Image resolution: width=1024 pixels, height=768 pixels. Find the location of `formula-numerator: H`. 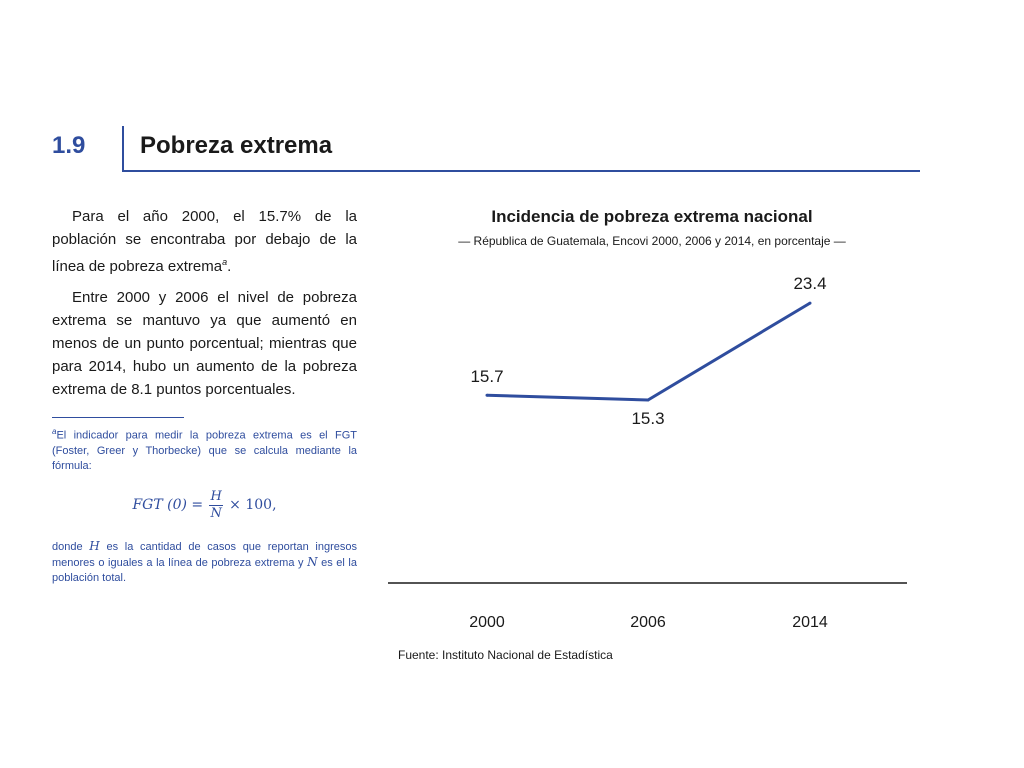

formula-numerator: H is located at coordinates (216, 496).